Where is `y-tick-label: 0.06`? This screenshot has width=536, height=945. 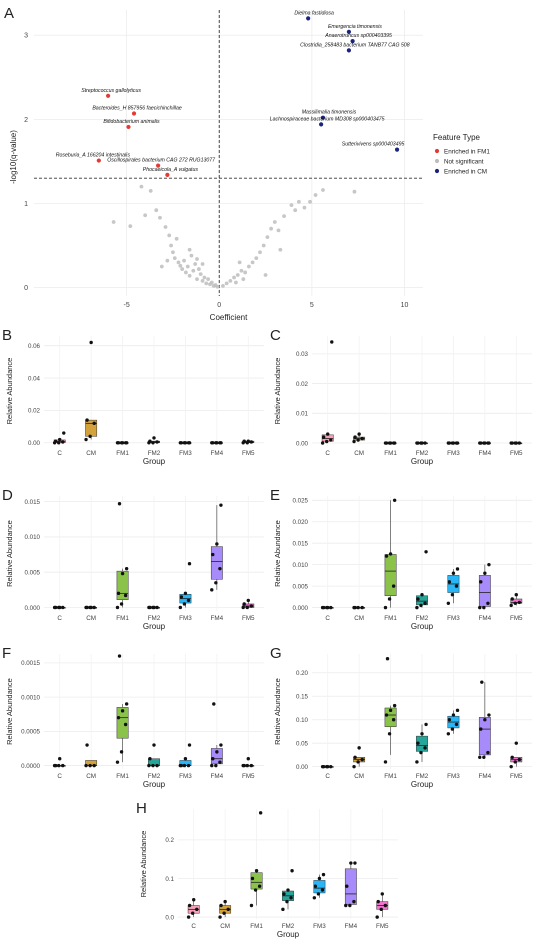
y-tick-label: 0.06 is located at coordinates (34, 346).